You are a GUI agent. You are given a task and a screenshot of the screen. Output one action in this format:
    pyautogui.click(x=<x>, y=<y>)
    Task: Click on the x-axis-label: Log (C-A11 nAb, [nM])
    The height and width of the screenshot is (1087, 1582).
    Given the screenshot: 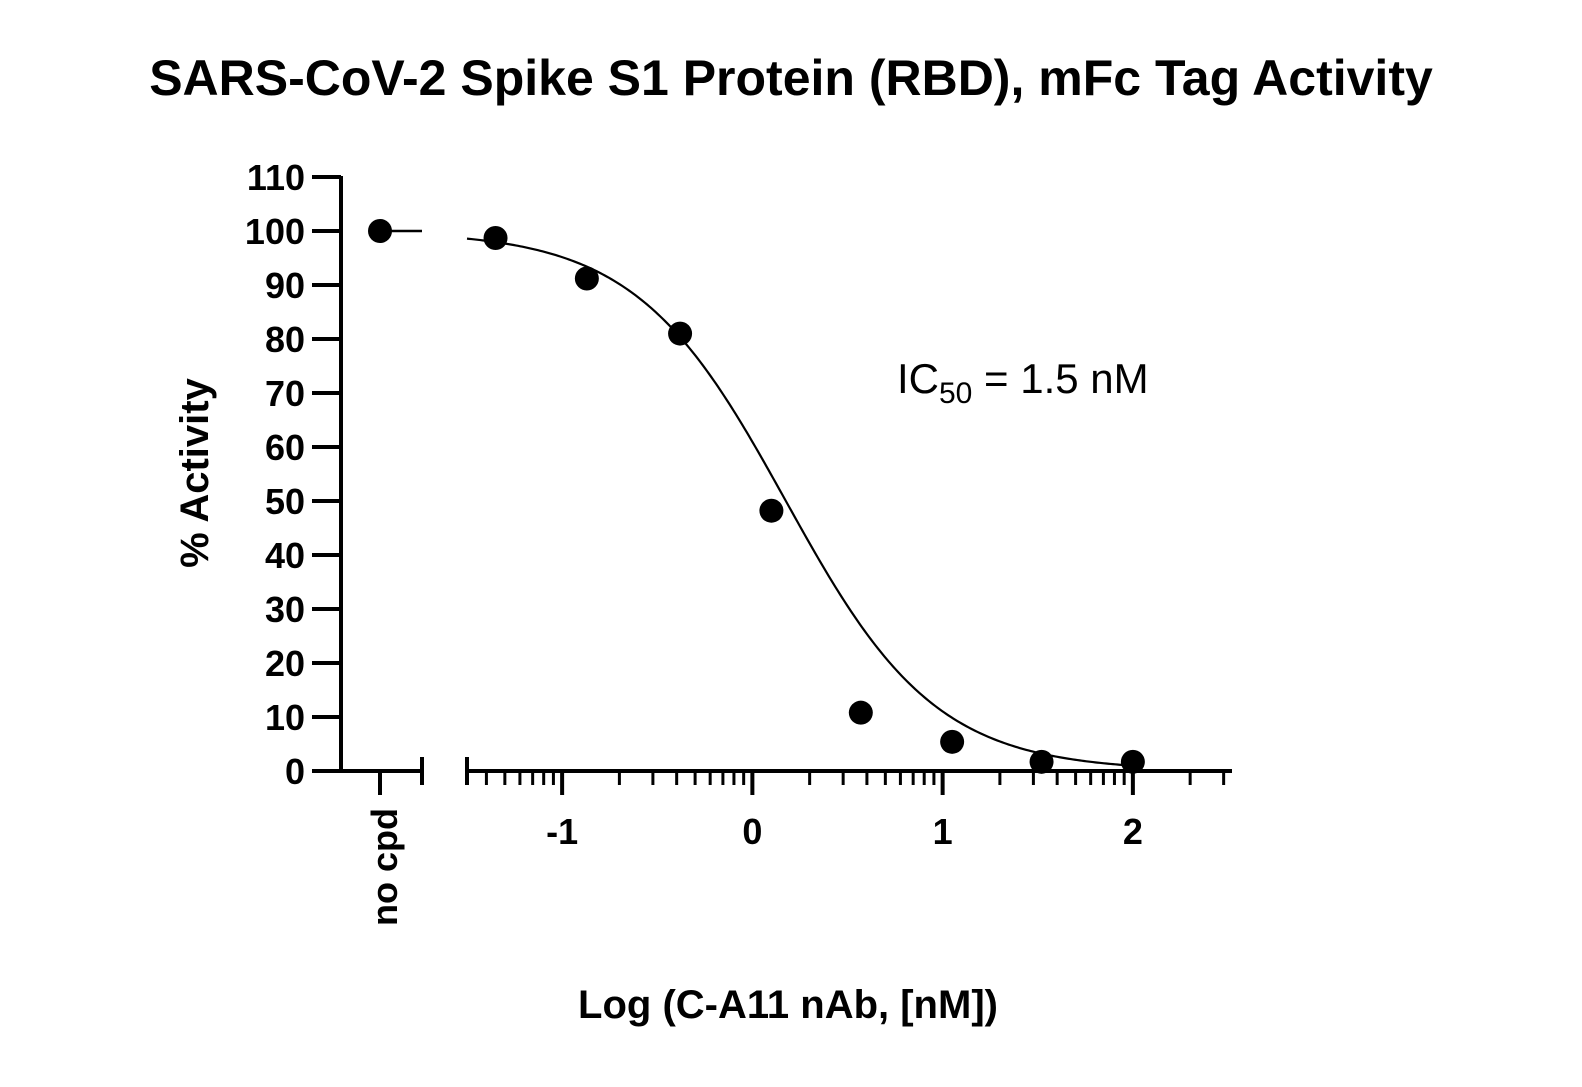 What is the action you would take?
    pyautogui.click(x=788, y=1005)
    